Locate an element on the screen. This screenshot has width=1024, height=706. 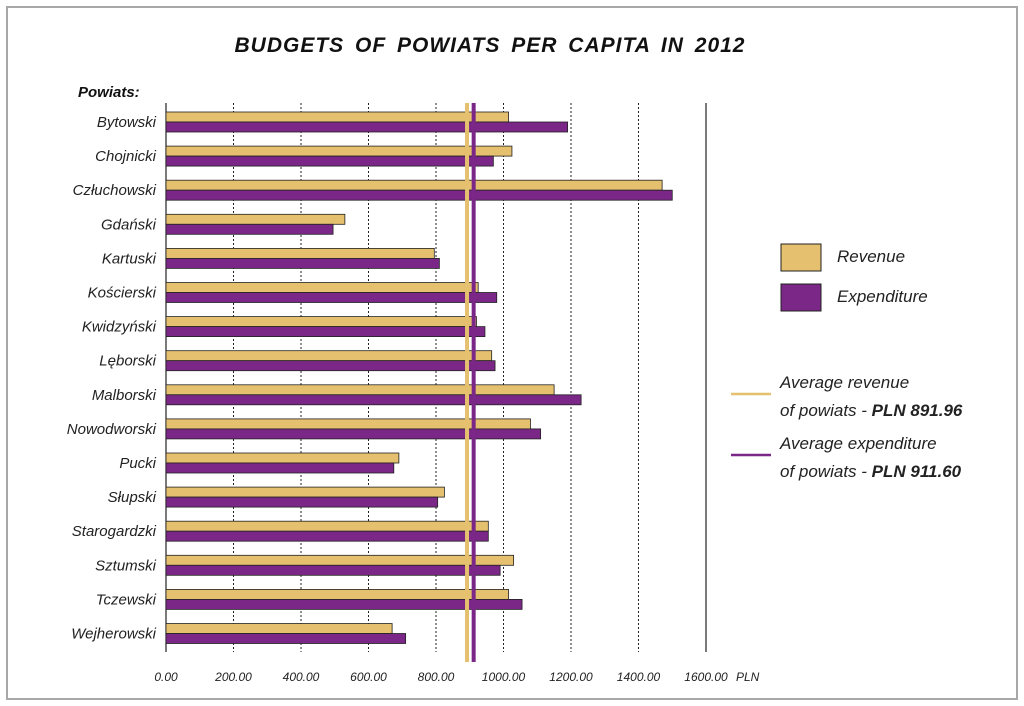
x-tick-label: 200.00 is located at coordinates (233, 677).